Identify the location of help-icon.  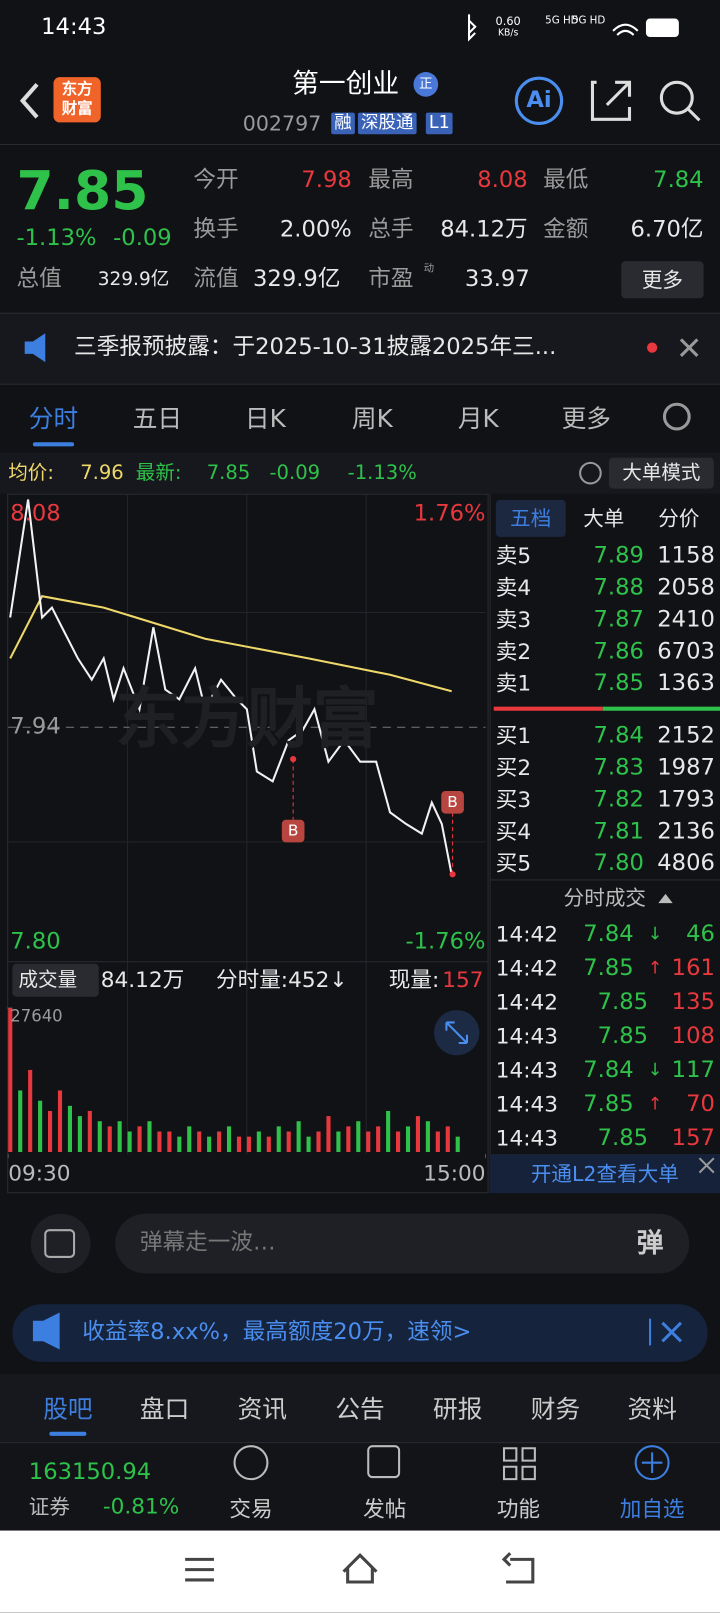
(590, 473).